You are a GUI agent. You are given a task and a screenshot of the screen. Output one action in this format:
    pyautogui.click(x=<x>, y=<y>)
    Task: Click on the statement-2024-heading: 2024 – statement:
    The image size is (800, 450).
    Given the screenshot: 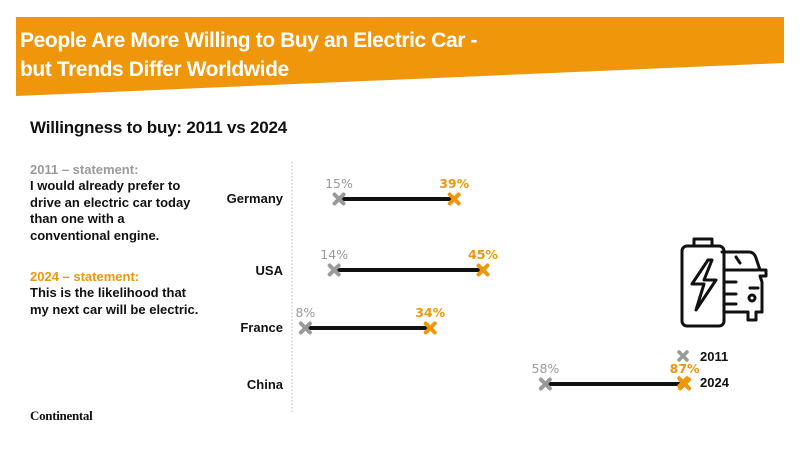 What is the action you would take?
    pyautogui.click(x=85, y=276)
    